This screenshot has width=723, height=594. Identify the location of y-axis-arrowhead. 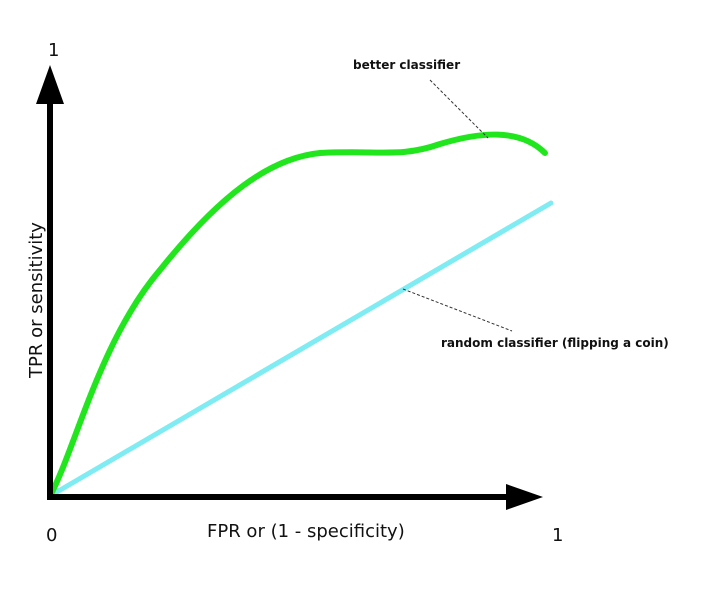
(50, 84).